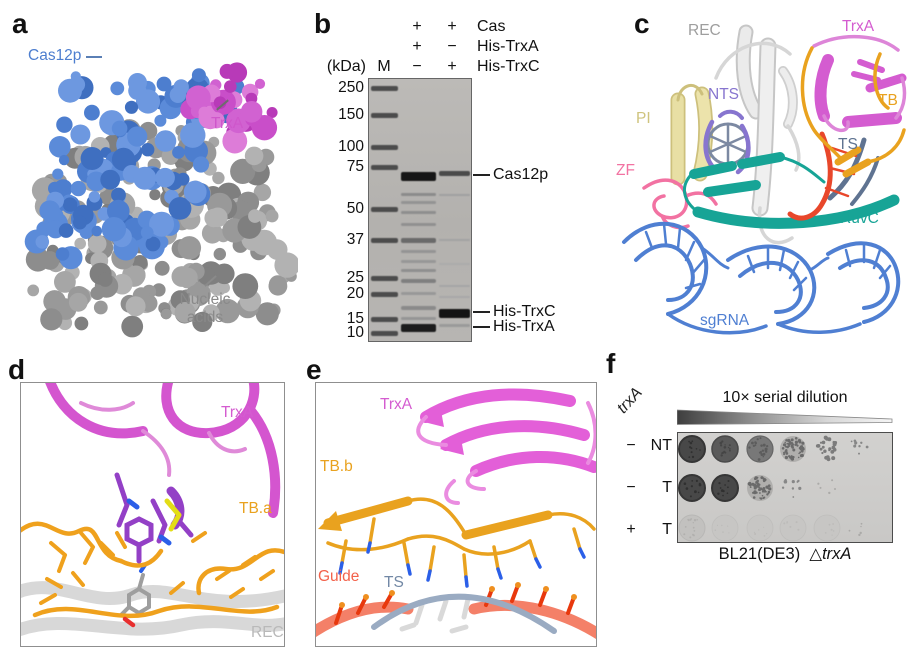  Describe the element at coordinates (642, 23) in the screenshot. I see `panel-c-letter: c` at that location.